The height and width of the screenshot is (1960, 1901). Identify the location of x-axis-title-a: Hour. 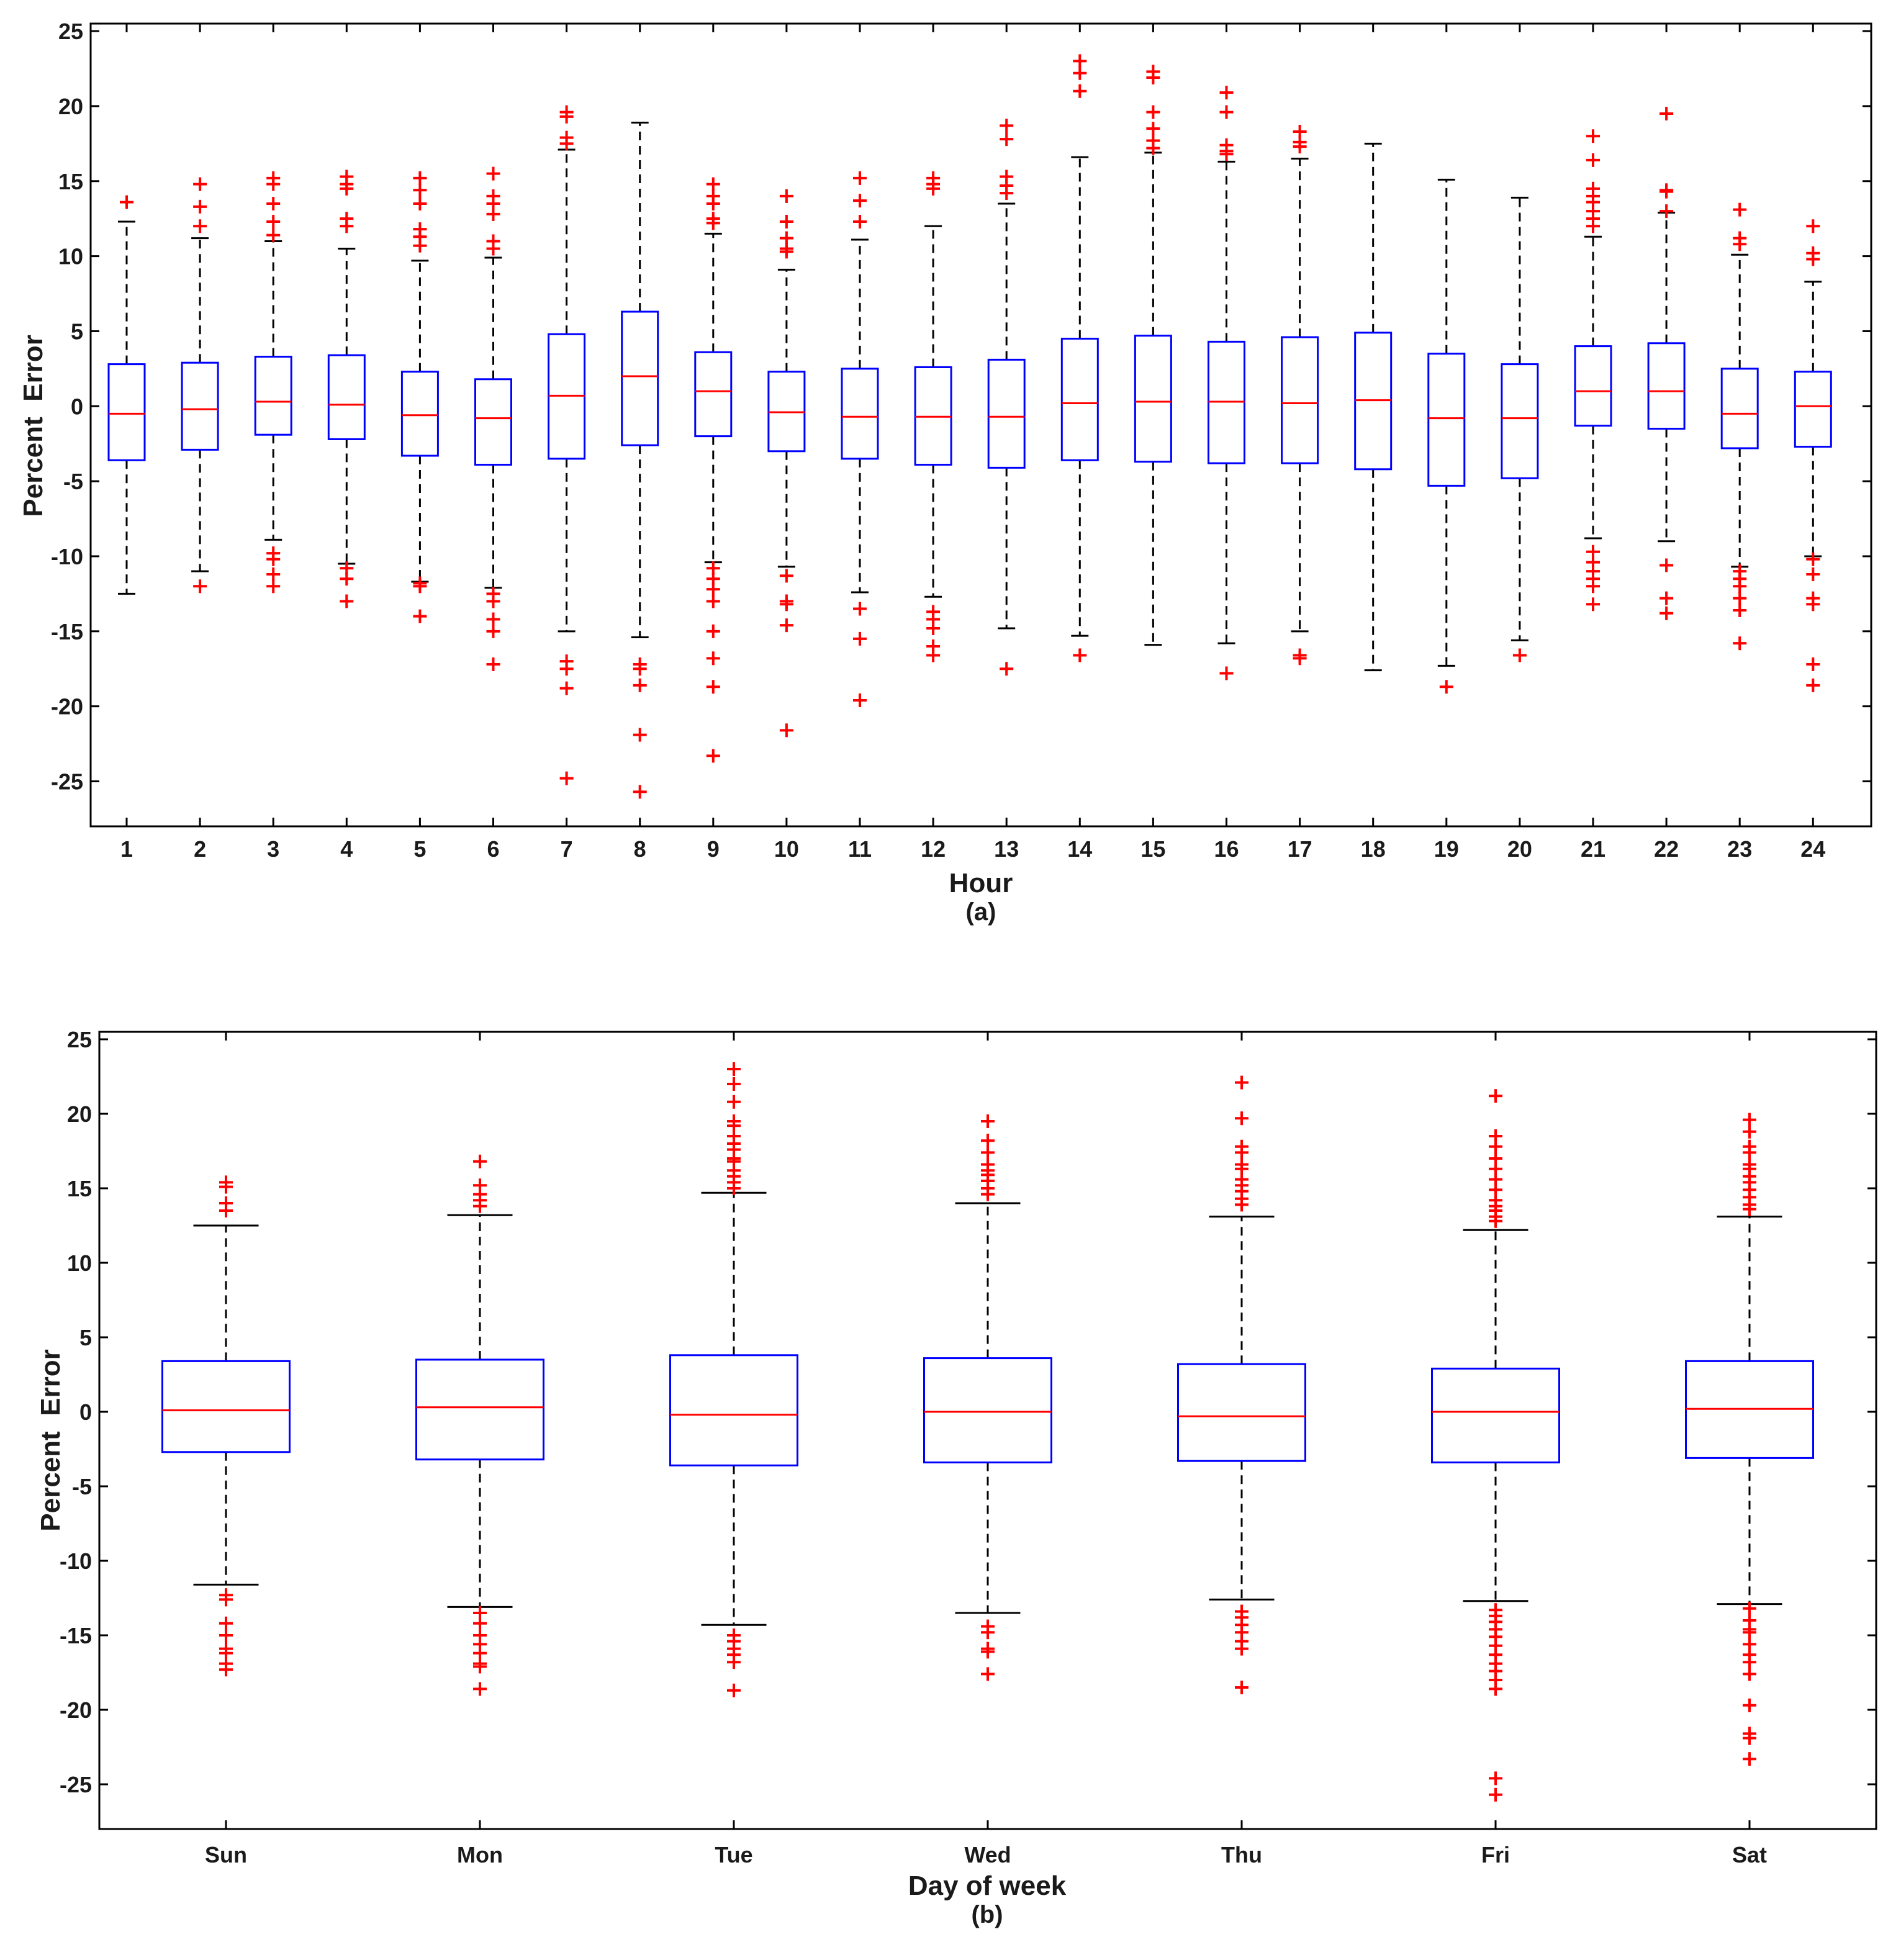
(981, 883).